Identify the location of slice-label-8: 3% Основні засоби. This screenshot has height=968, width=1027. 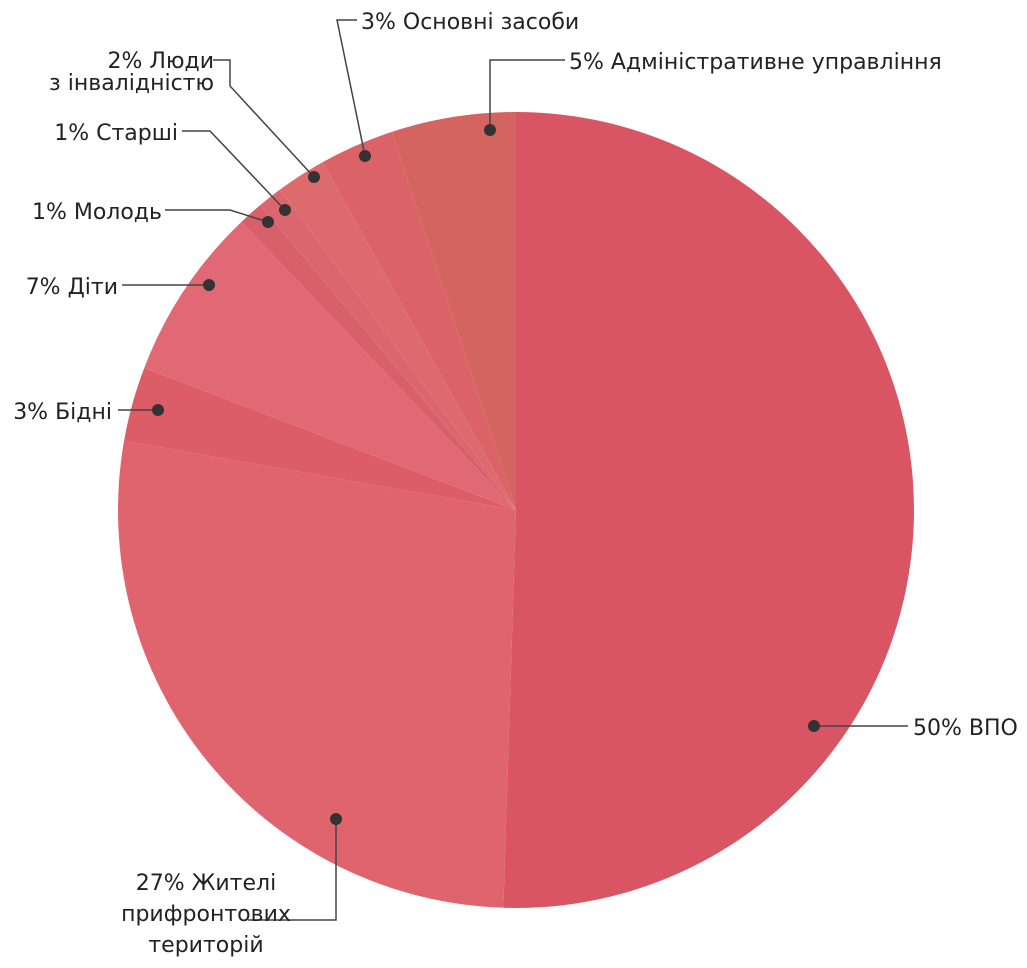
(470, 22).